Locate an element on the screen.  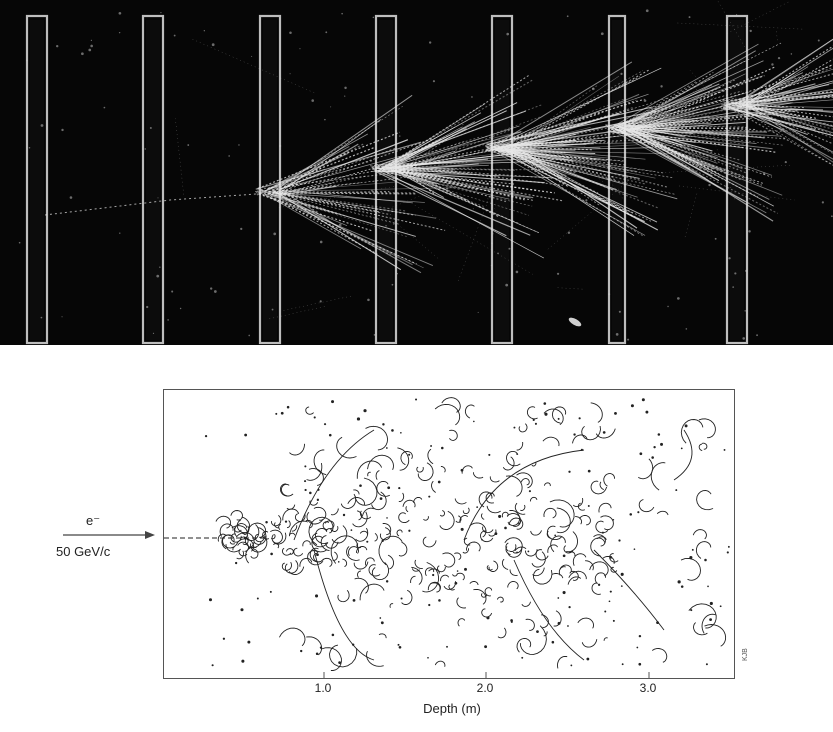
beam-momentum-label: 50 GeV/c is located at coordinates (83, 551).